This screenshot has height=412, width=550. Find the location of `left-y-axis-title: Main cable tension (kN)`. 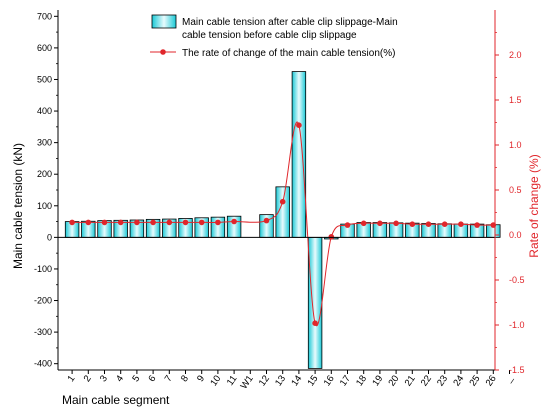

left-y-axis-title: Main cable tension (kN) is located at coordinates (18, 206).